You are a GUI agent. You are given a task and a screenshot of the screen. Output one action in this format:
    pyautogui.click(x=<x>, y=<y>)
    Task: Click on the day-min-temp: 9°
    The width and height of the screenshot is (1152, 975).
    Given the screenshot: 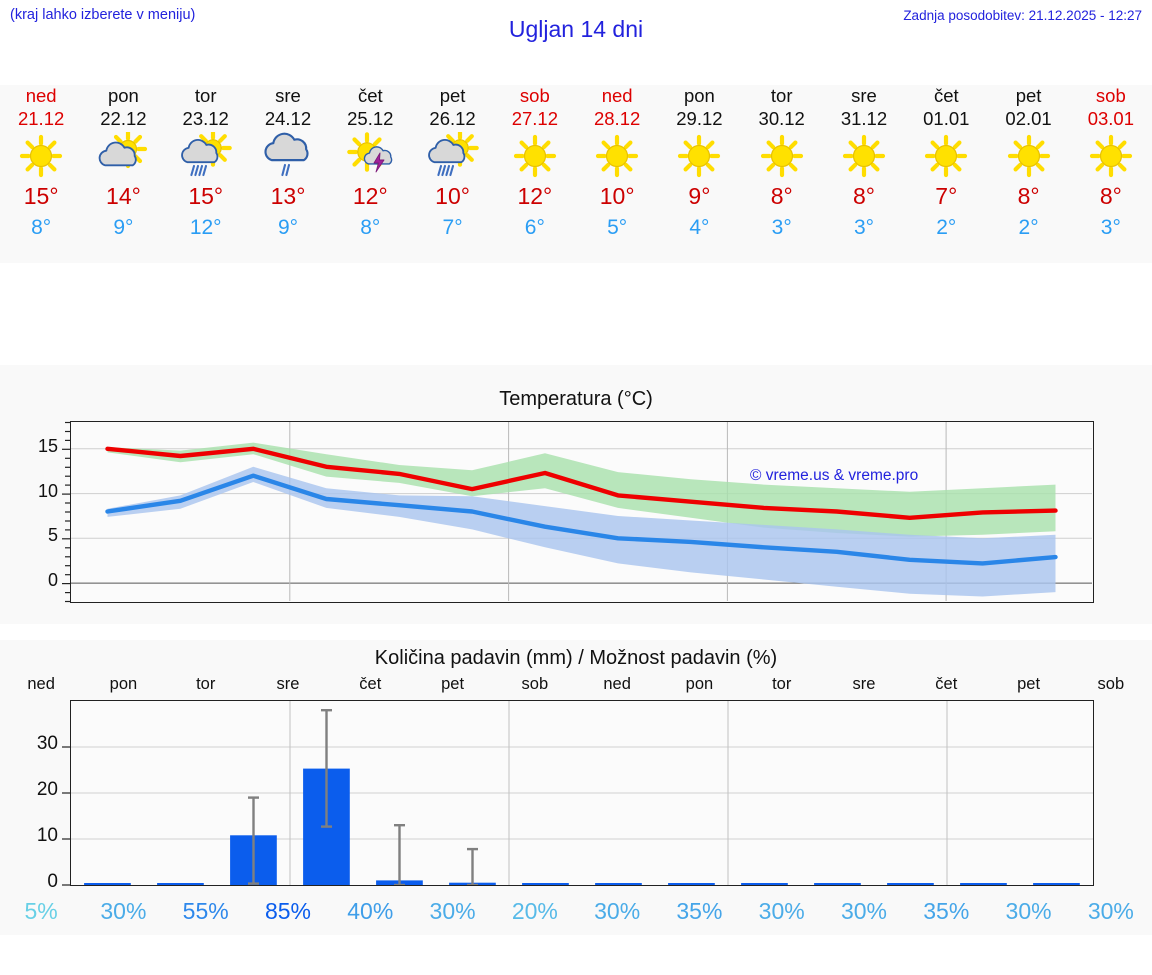 What is the action you would take?
    pyautogui.click(x=288, y=227)
    